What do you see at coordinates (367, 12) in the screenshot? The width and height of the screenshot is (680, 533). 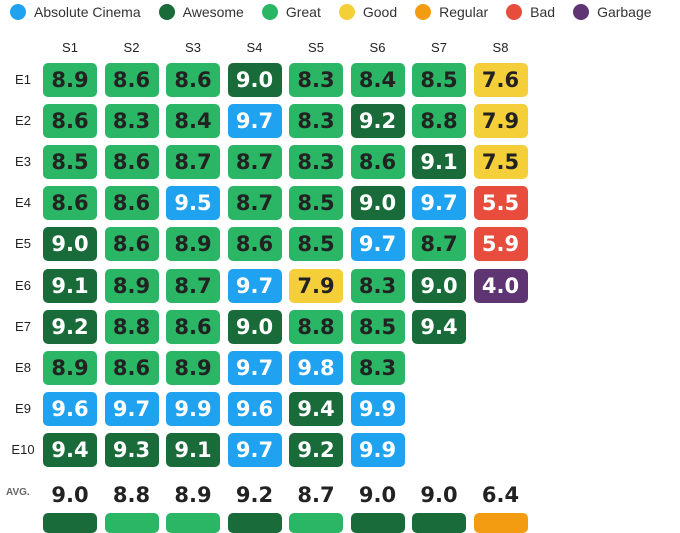 I see `legend-item: Good` at bounding box center [367, 12].